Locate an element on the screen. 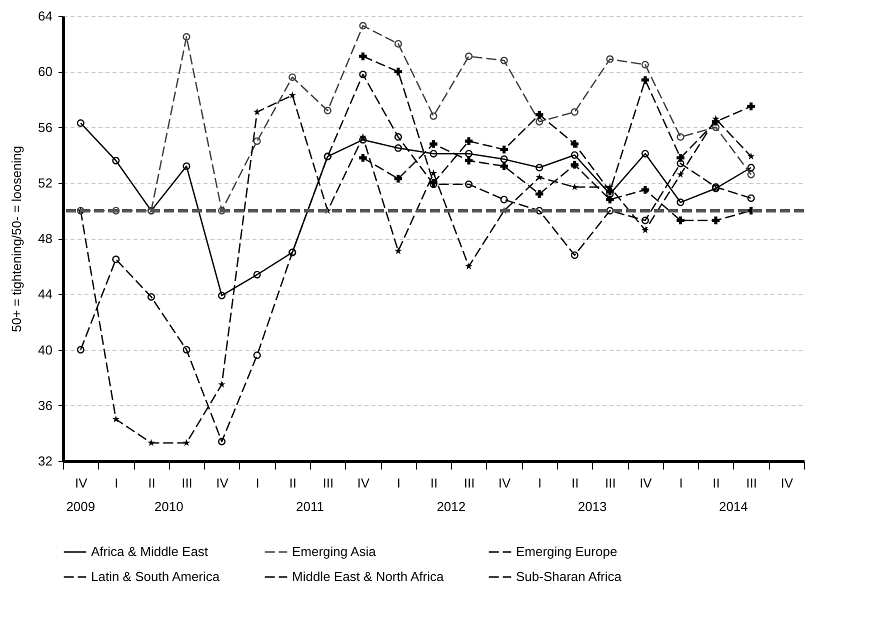 The width and height of the screenshot is (890, 634). y-tick-label: 36 is located at coordinates (45, 405).